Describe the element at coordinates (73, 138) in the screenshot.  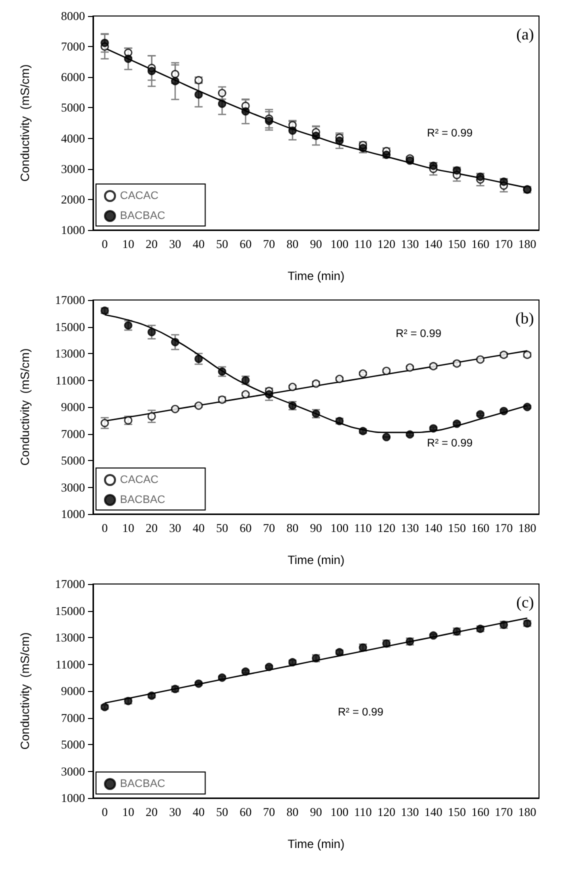
I see `y-tick-label: 4000` at that location.